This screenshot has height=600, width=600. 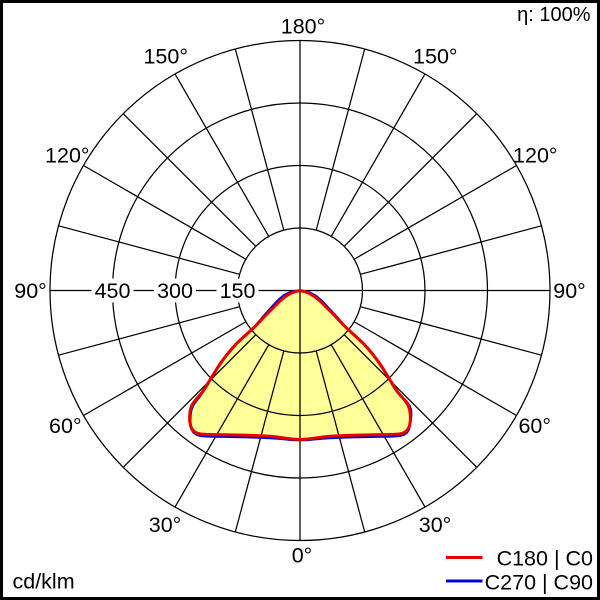 I want to click on svg-text: 180°, so click(x=303, y=27).